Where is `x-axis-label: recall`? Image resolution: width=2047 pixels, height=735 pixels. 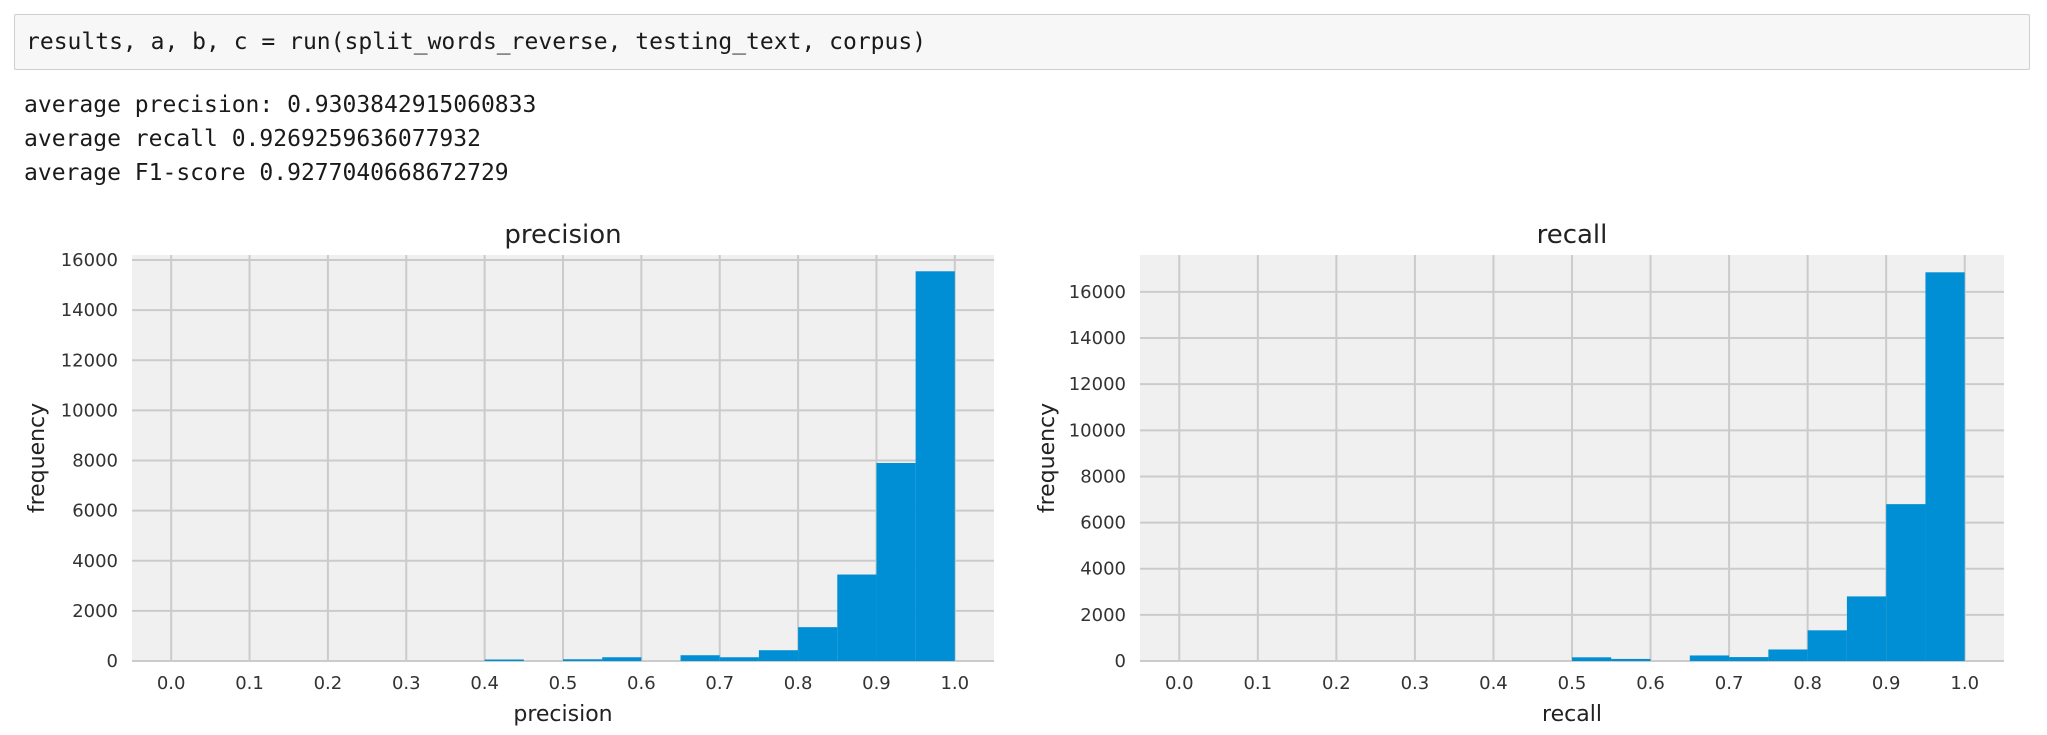 x-axis-label: recall is located at coordinates (1572, 714).